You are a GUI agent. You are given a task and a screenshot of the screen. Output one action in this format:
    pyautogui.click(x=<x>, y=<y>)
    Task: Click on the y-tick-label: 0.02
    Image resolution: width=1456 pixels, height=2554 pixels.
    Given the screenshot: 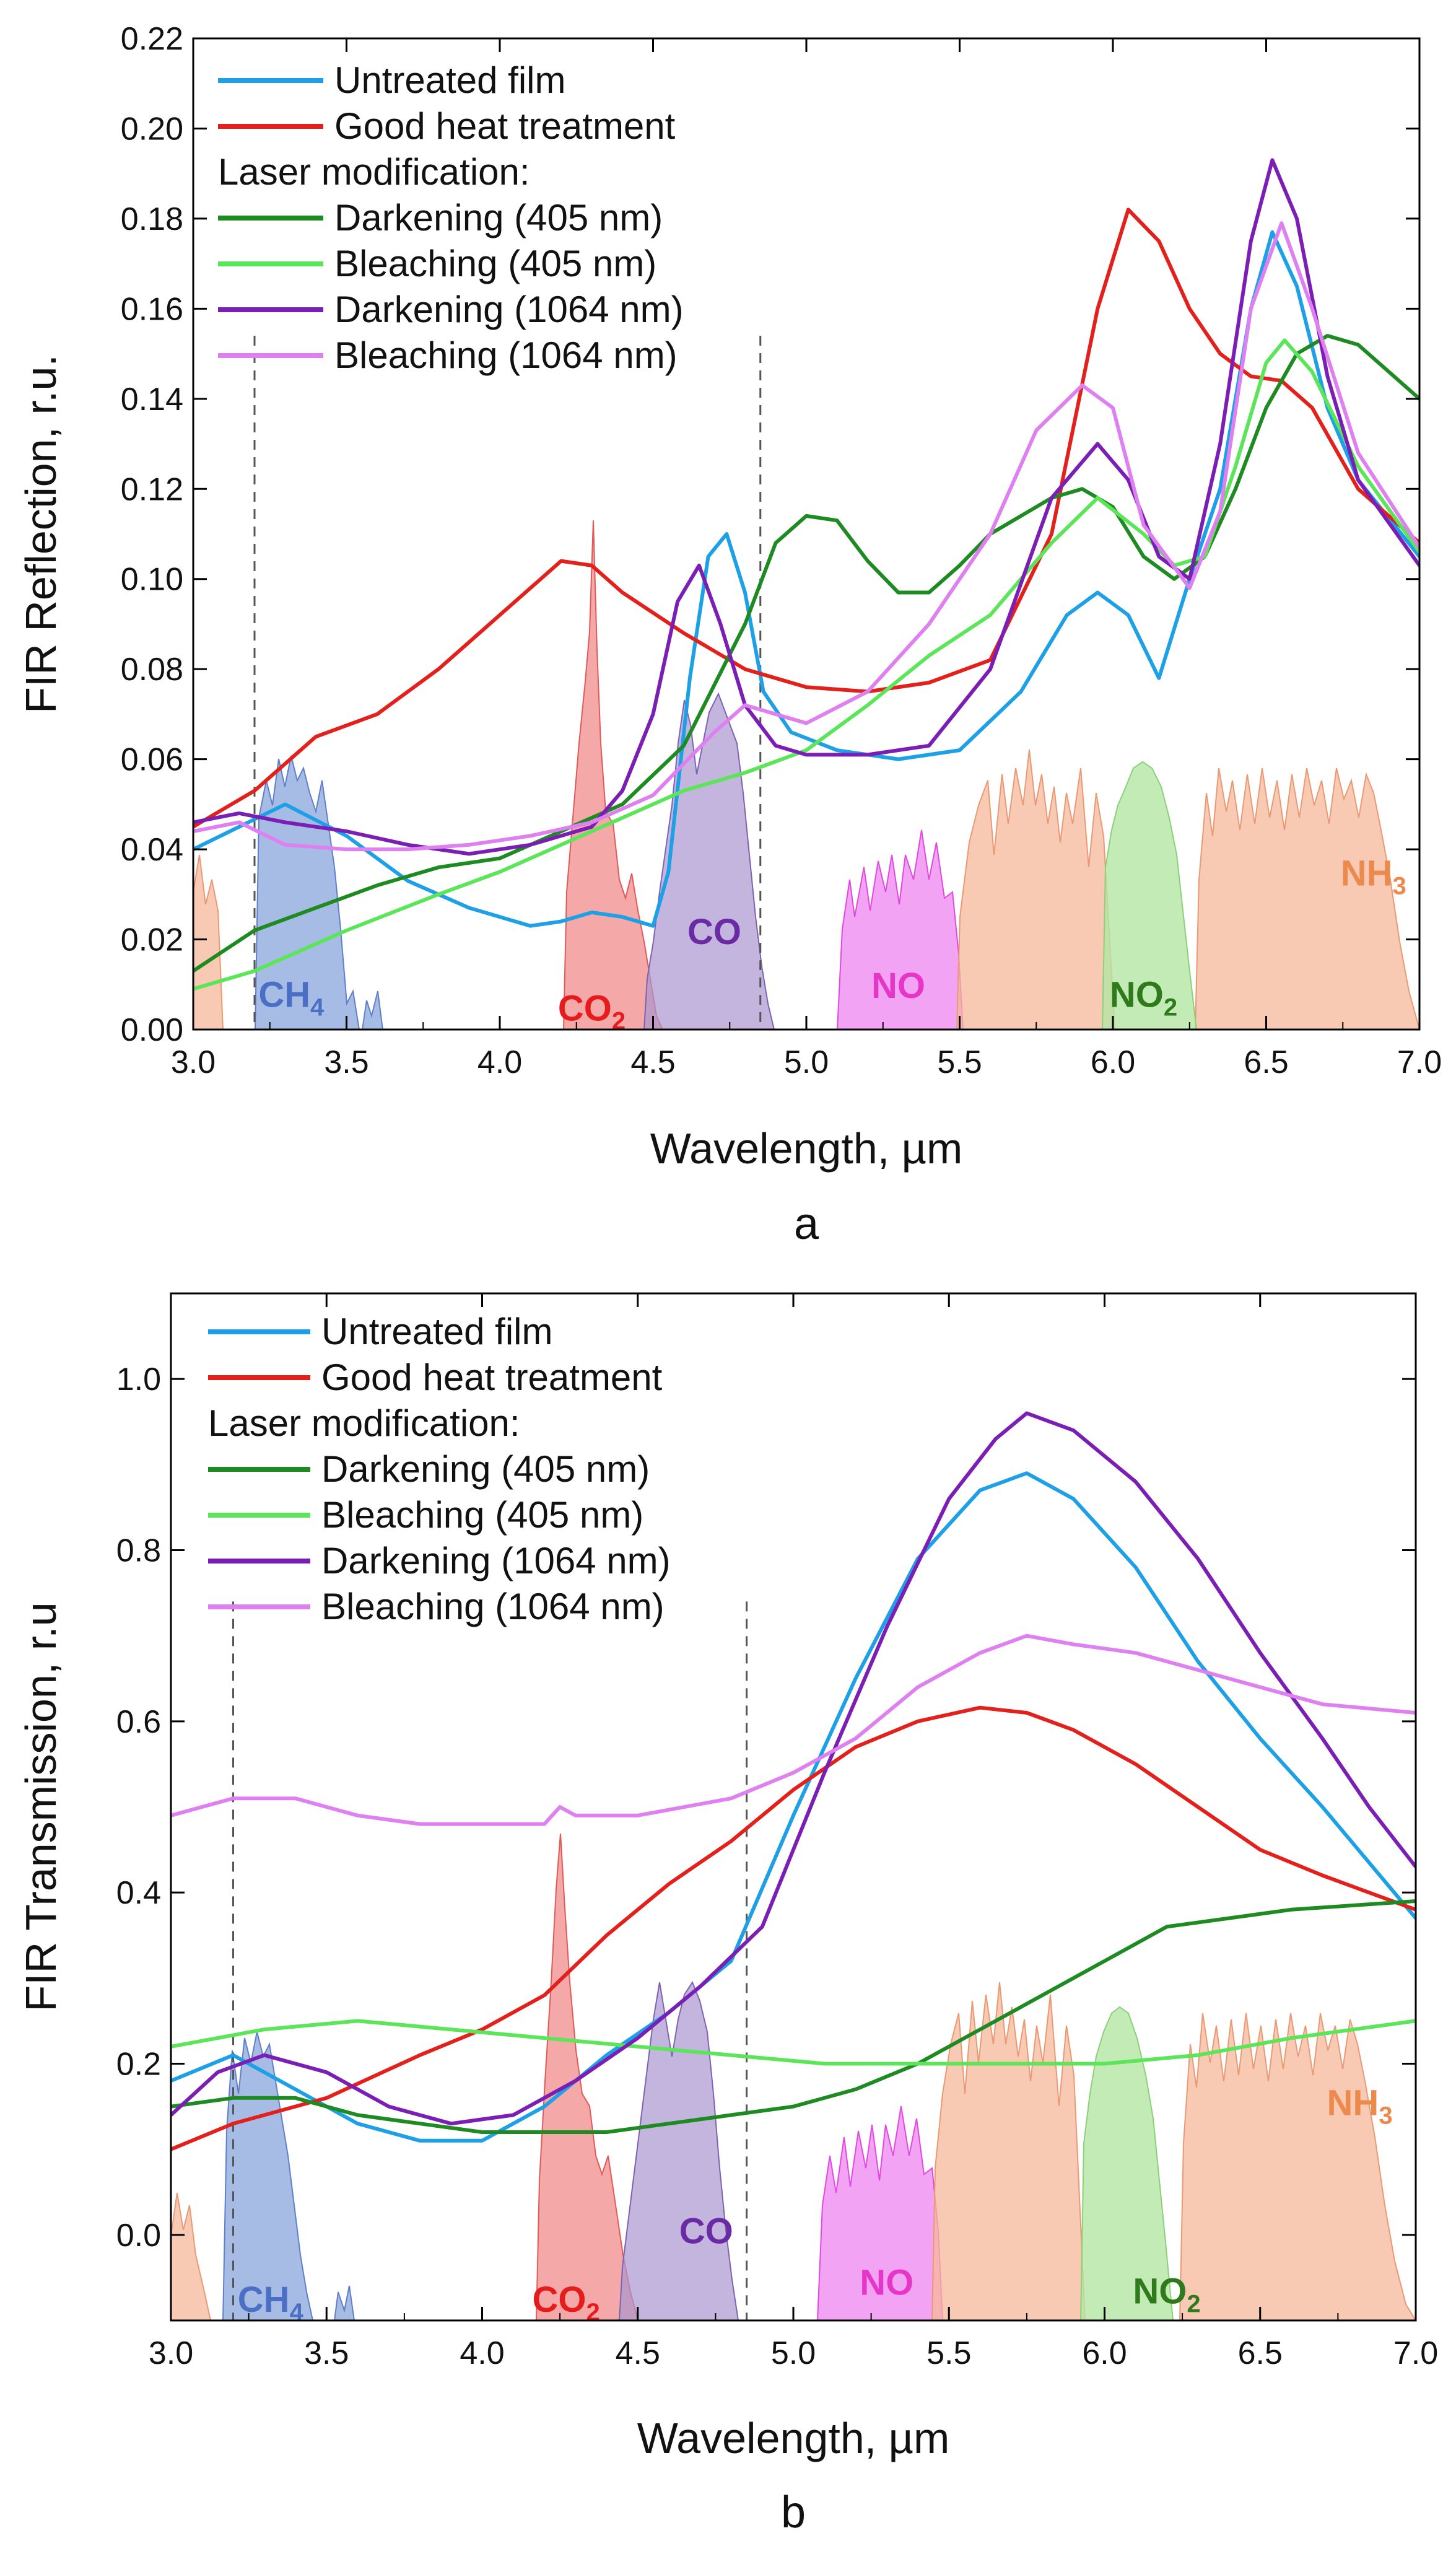 What is the action you would take?
    pyautogui.click(x=152, y=940)
    